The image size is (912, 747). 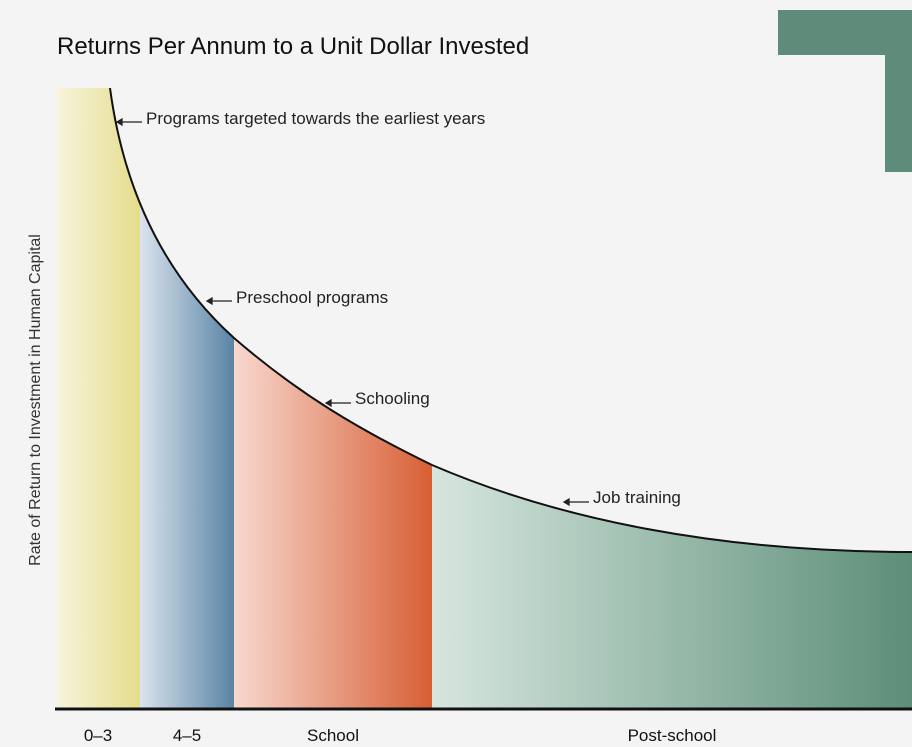 I want to click on segment-label: 4–5, so click(x=187, y=735).